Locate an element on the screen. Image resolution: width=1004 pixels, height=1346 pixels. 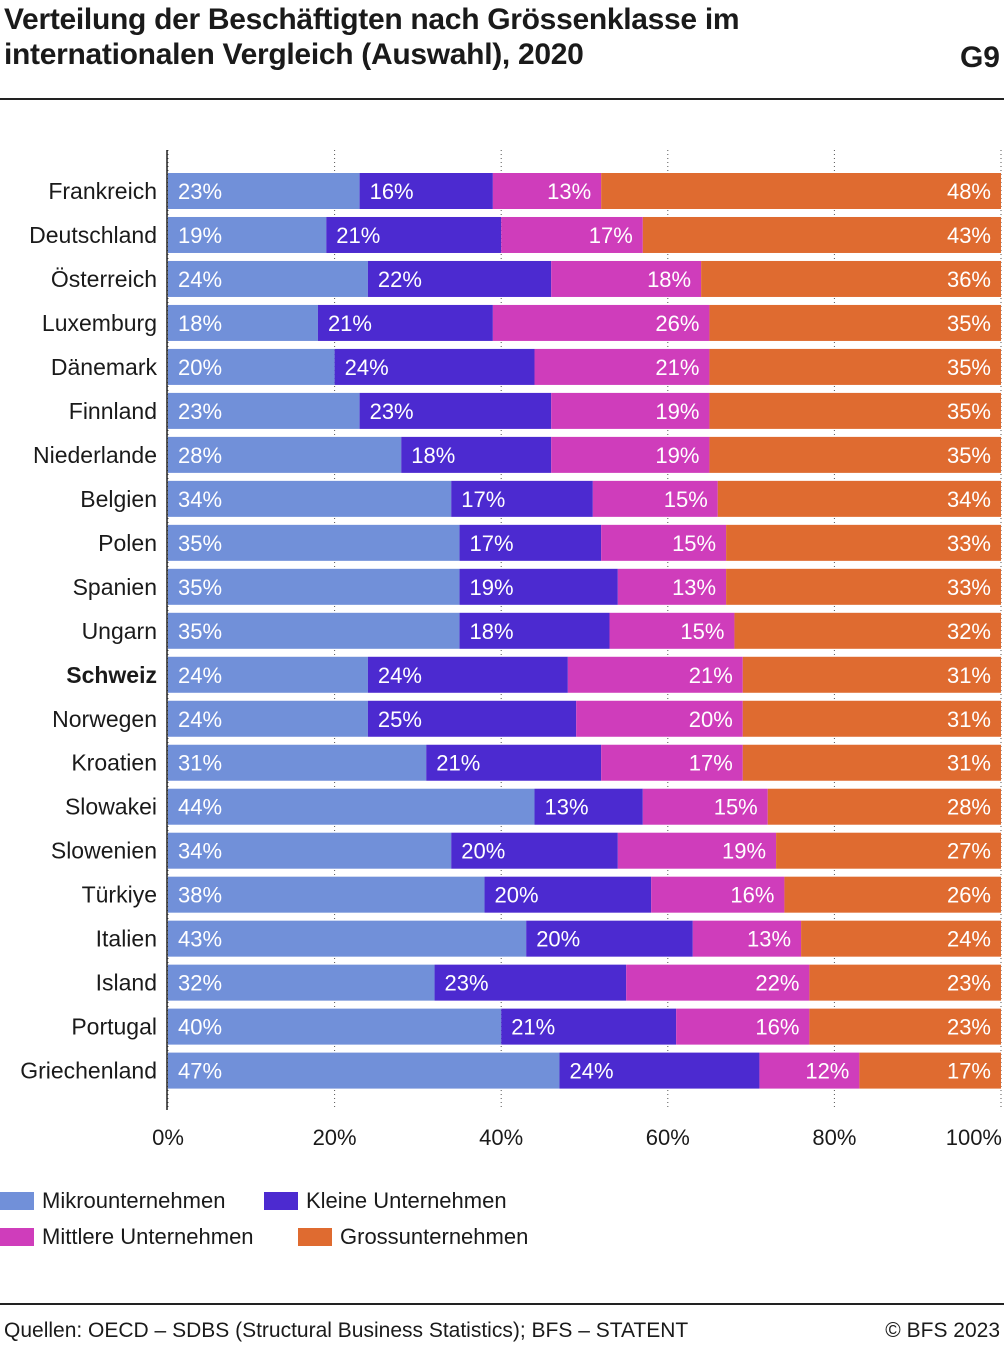
category-label: Slowenien is located at coordinates (104, 851).